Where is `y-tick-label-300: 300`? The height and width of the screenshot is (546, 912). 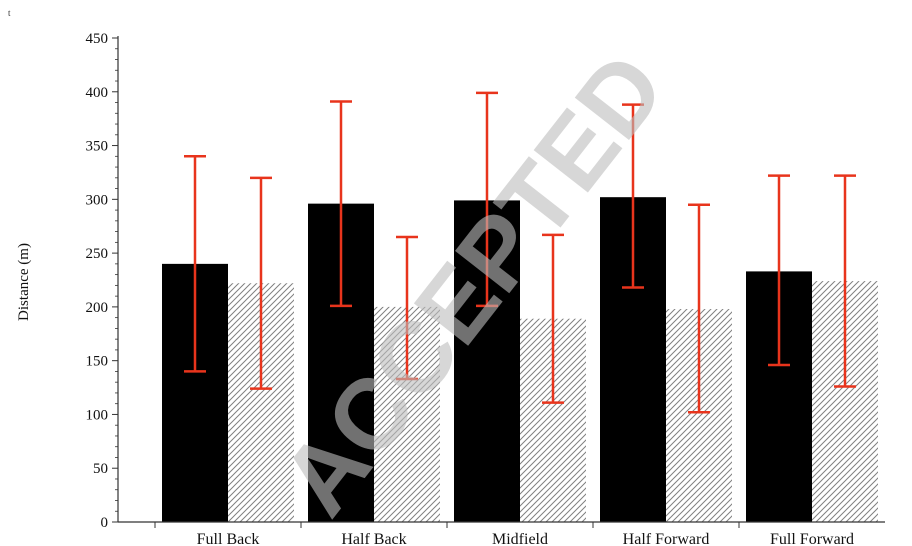 y-tick-label-300: 300 is located at coordinates (97, 200).